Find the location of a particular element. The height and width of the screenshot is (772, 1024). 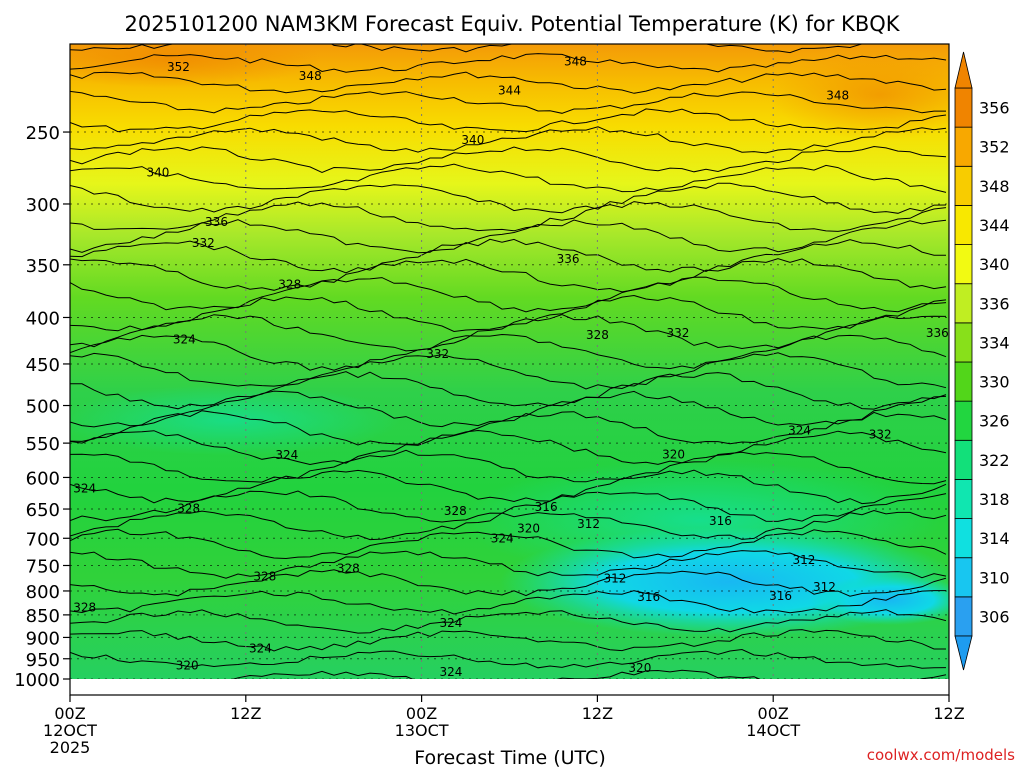

y-tick-label: 850 is located at coordinates (43, 616).